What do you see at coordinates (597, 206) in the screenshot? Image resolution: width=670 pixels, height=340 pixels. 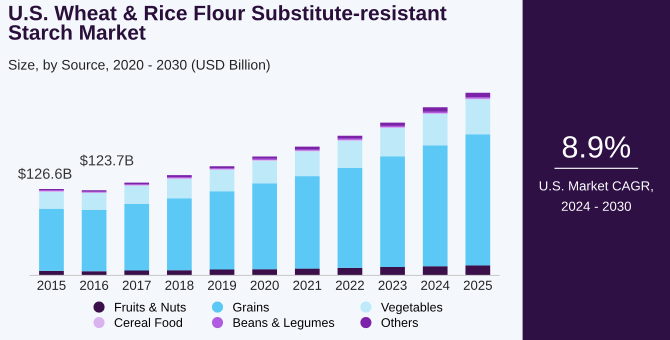 I see `text: 2024 - 2030` at bounding box center [597, 206].